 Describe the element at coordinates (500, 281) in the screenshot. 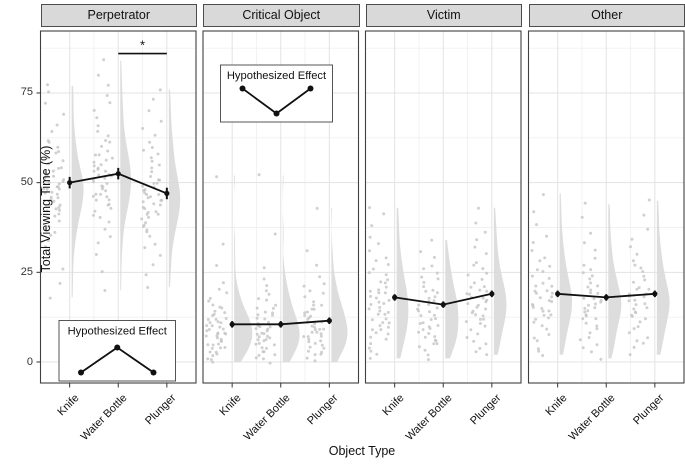

I see `half-violin-plunger` at that location.